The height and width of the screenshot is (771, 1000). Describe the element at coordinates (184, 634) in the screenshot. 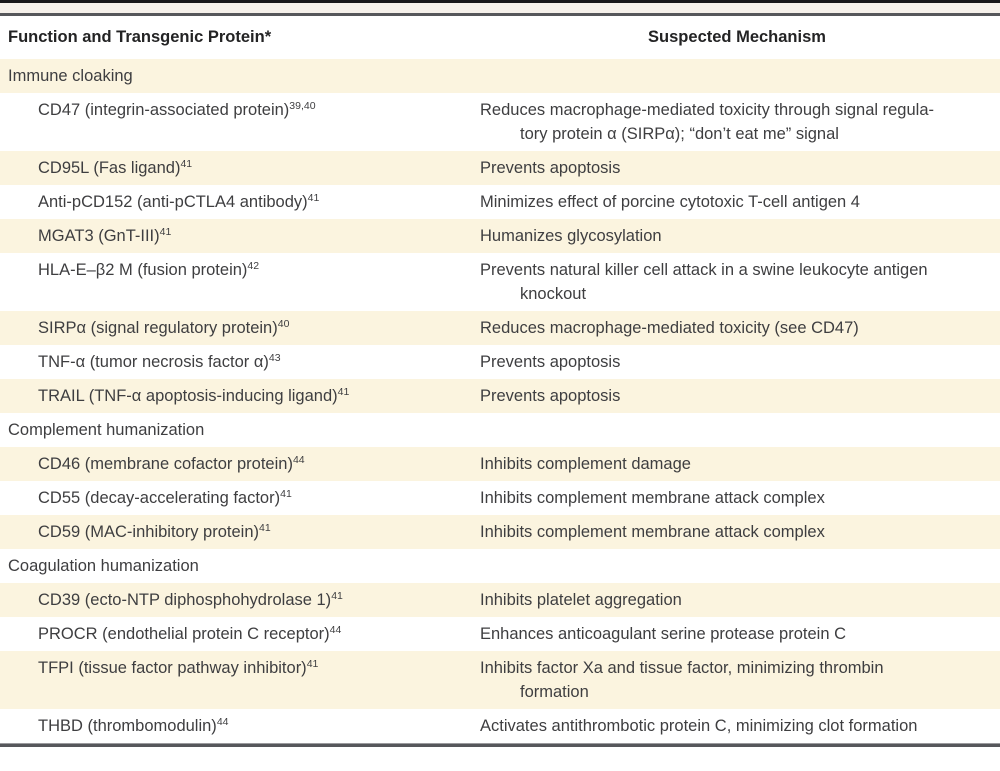

I see `protein-name: PROCR (endothelial protein C receptor)` at that location.